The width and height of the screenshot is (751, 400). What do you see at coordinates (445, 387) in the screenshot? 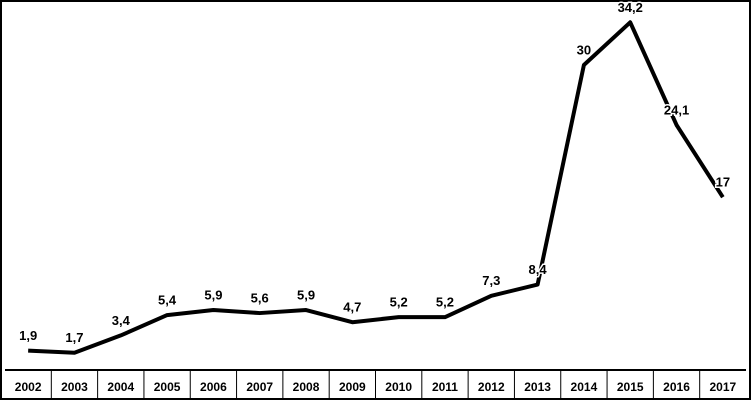
I see `x-tick-label: 2011` at bounding box center [445, 387].